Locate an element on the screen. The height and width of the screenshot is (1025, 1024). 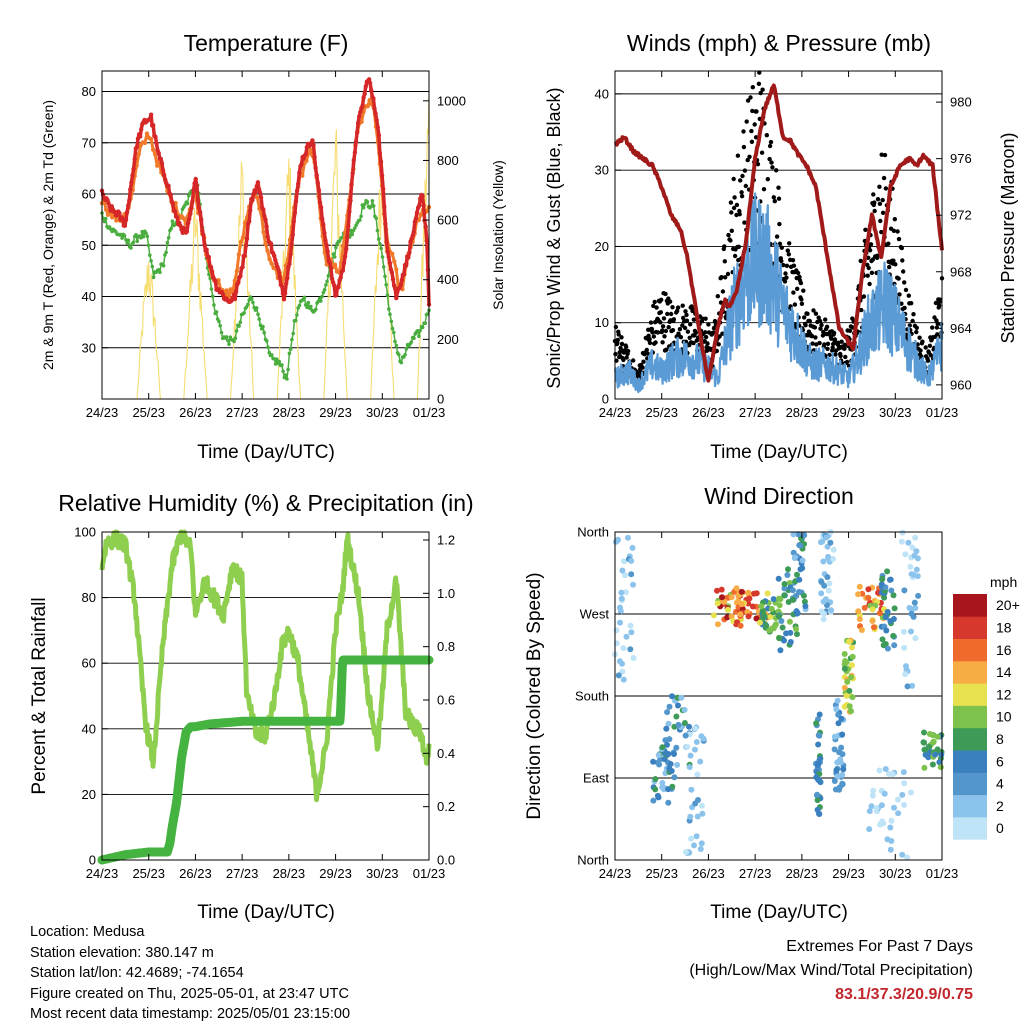
humidity-xtick-label: 25/23 is located at coordinates (148, 873).